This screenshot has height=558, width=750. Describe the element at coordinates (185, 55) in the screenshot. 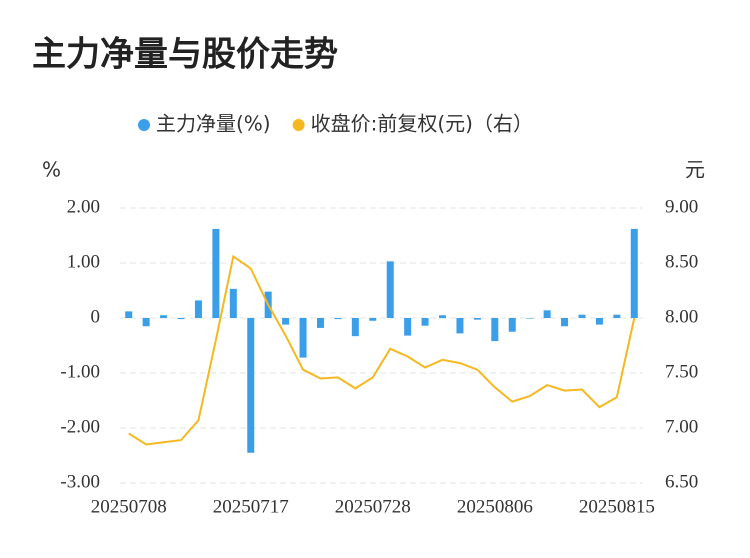

I see `chart-title: 主力净量与股价走势` at that location.